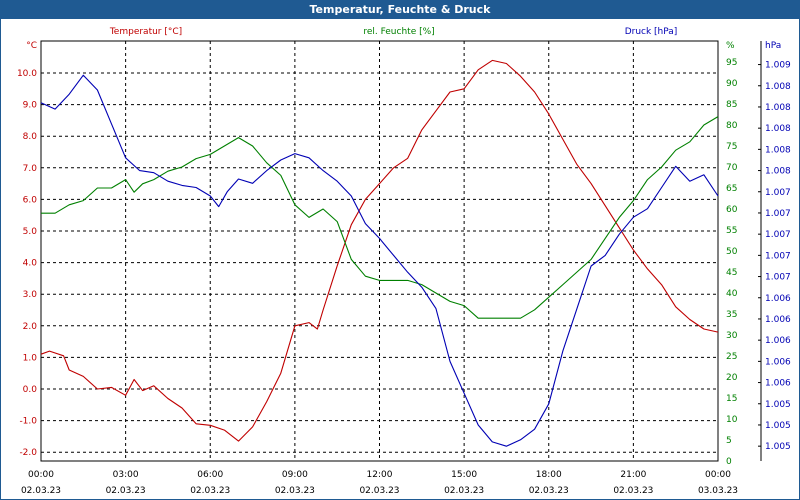 The width and height of the screenshot is (800, 500). I want to click on right-axis-humidity-tick: 60, so click(732, 210).